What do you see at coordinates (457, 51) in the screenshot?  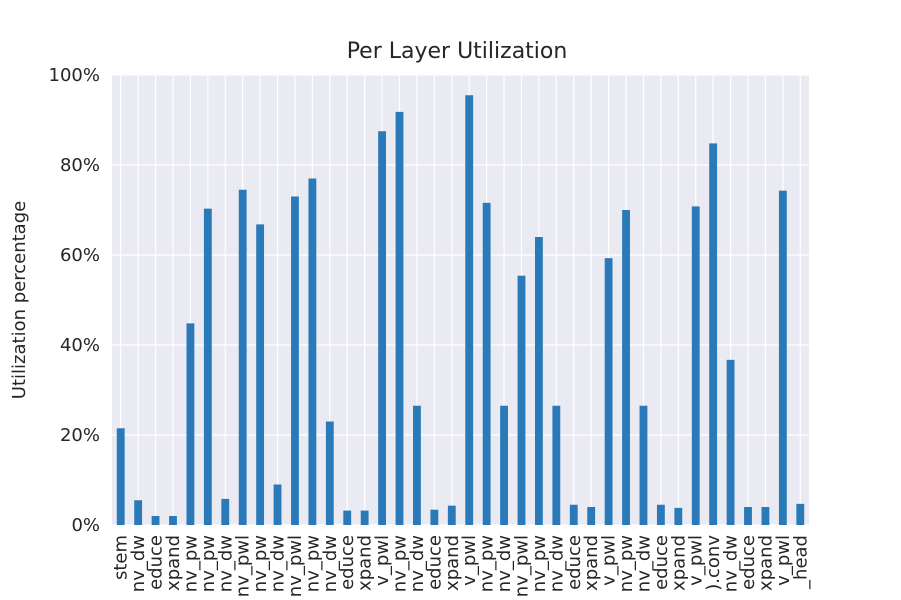 I see `chart-title: Per Layer Utilization` at bounding box center [457, 51].